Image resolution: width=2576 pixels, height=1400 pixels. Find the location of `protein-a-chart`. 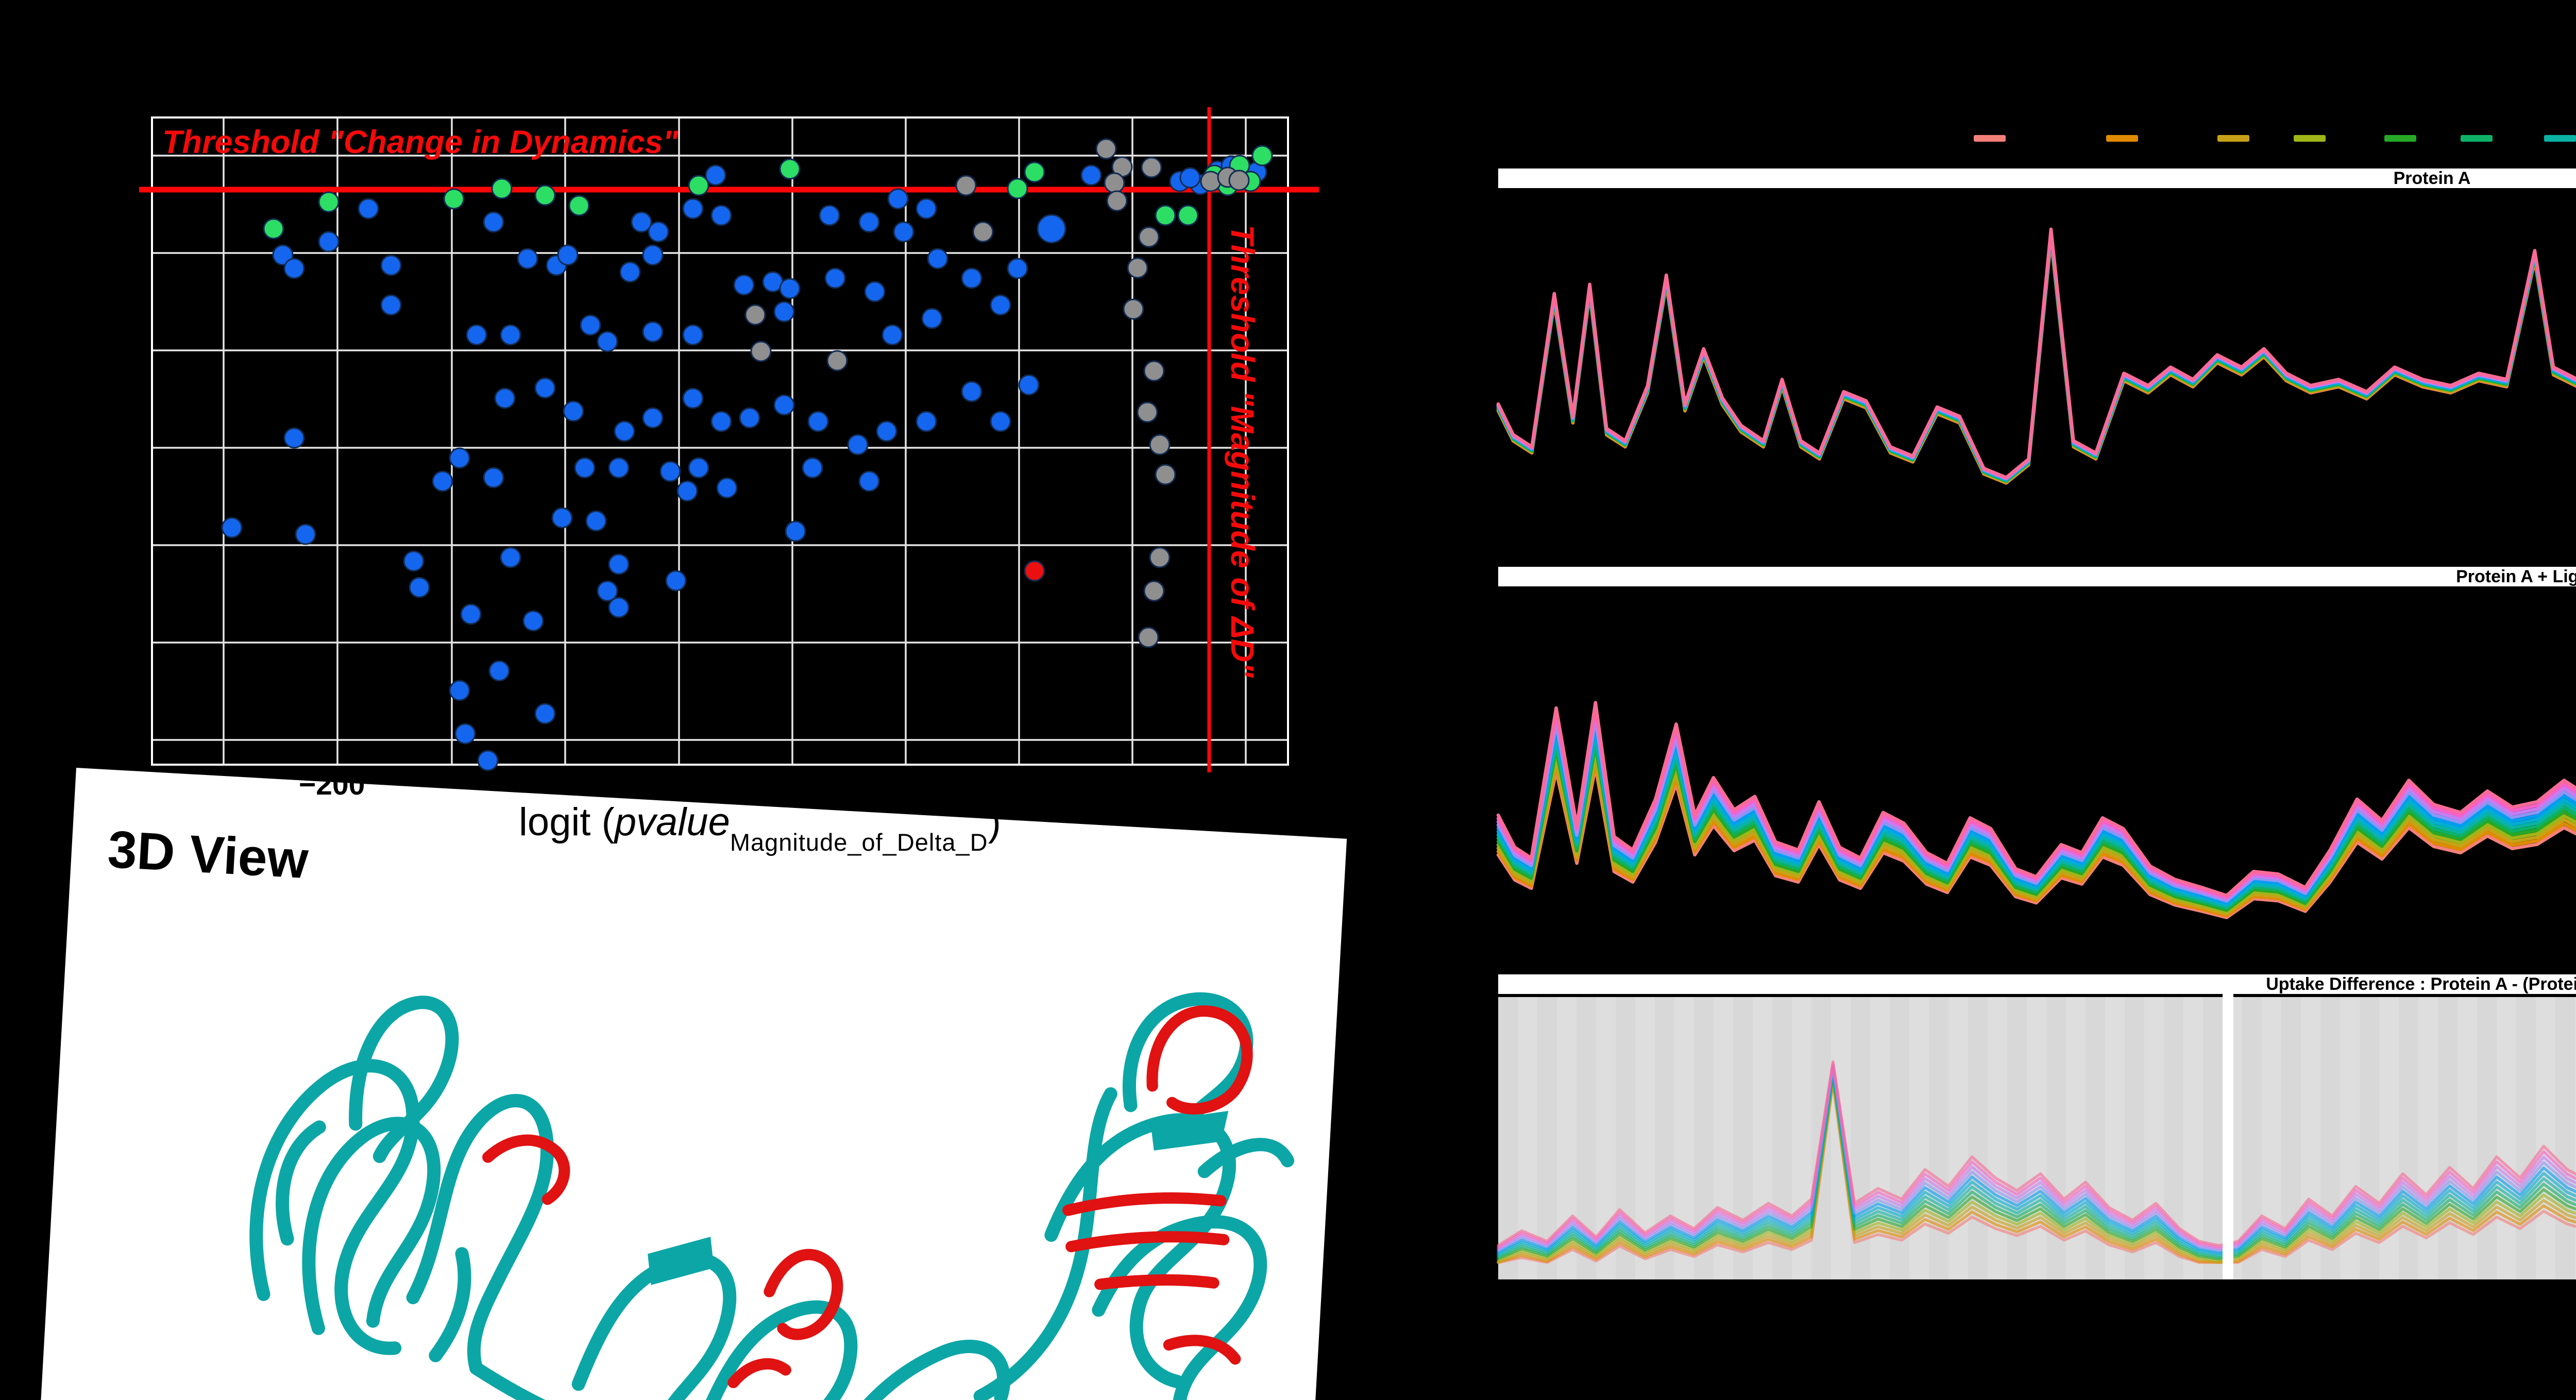

protein-a-chart is located at coordinates (2036, 377).